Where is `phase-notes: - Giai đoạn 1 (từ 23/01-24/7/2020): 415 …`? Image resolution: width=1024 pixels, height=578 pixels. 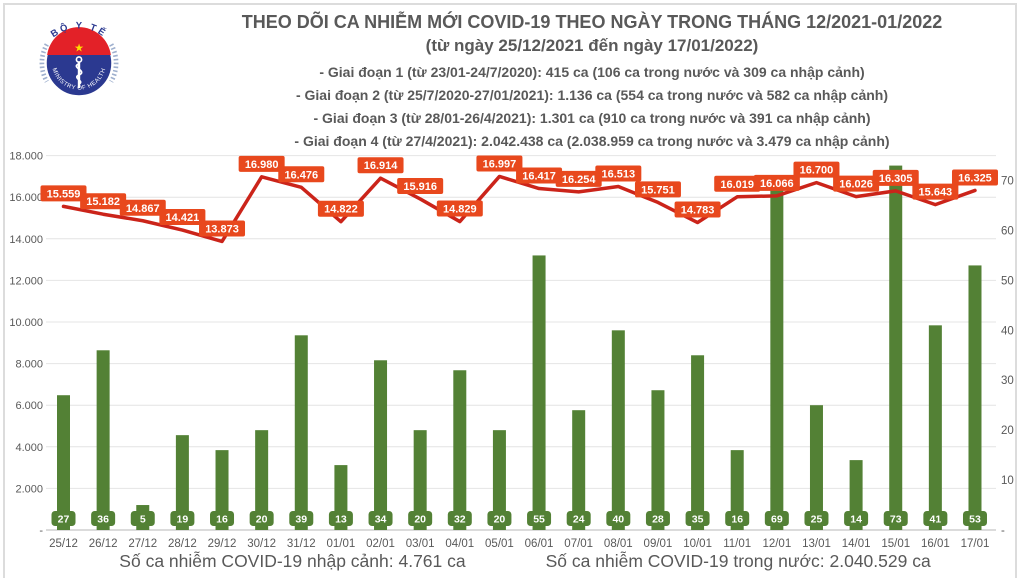 phase-notes: - Giai đoạn 1 (từ 23/01-24/7/2020): 415 … is located at coordinates (592, 107).